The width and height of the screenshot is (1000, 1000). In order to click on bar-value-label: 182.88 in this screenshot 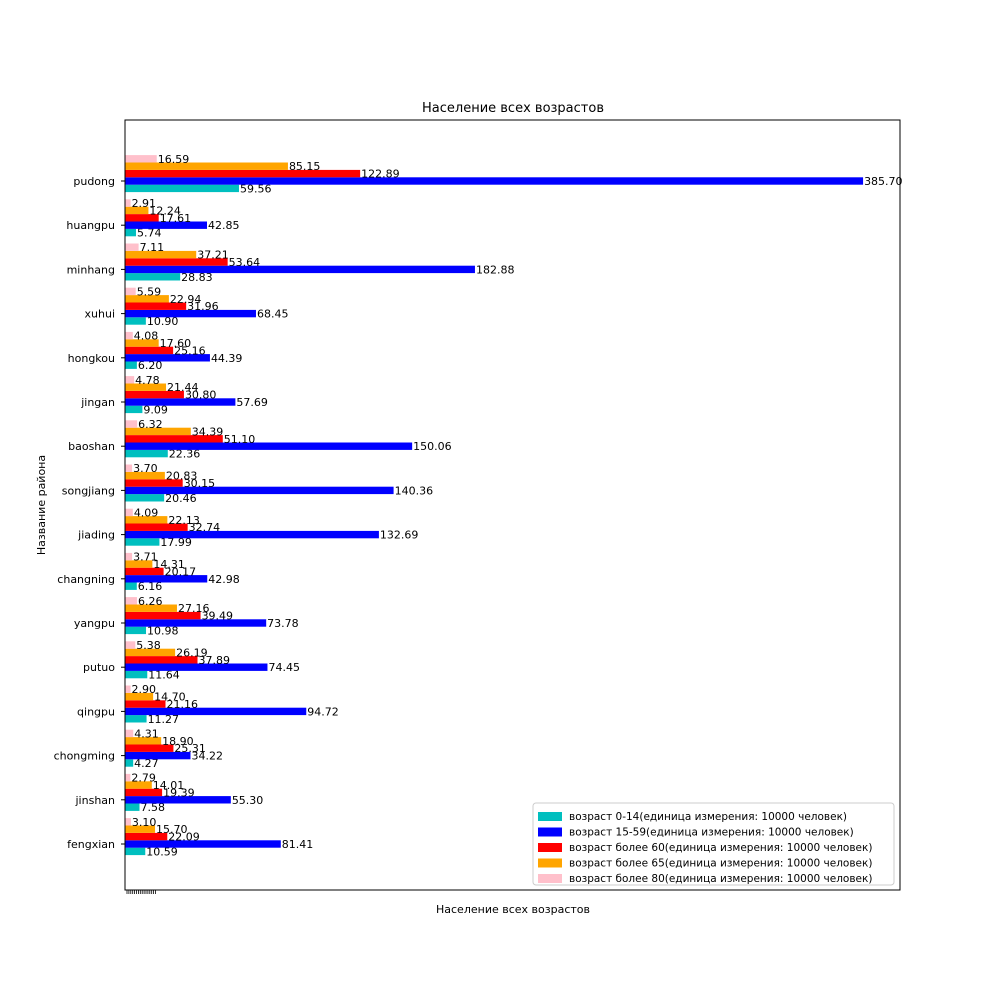, I will do `click(495, 269)`.